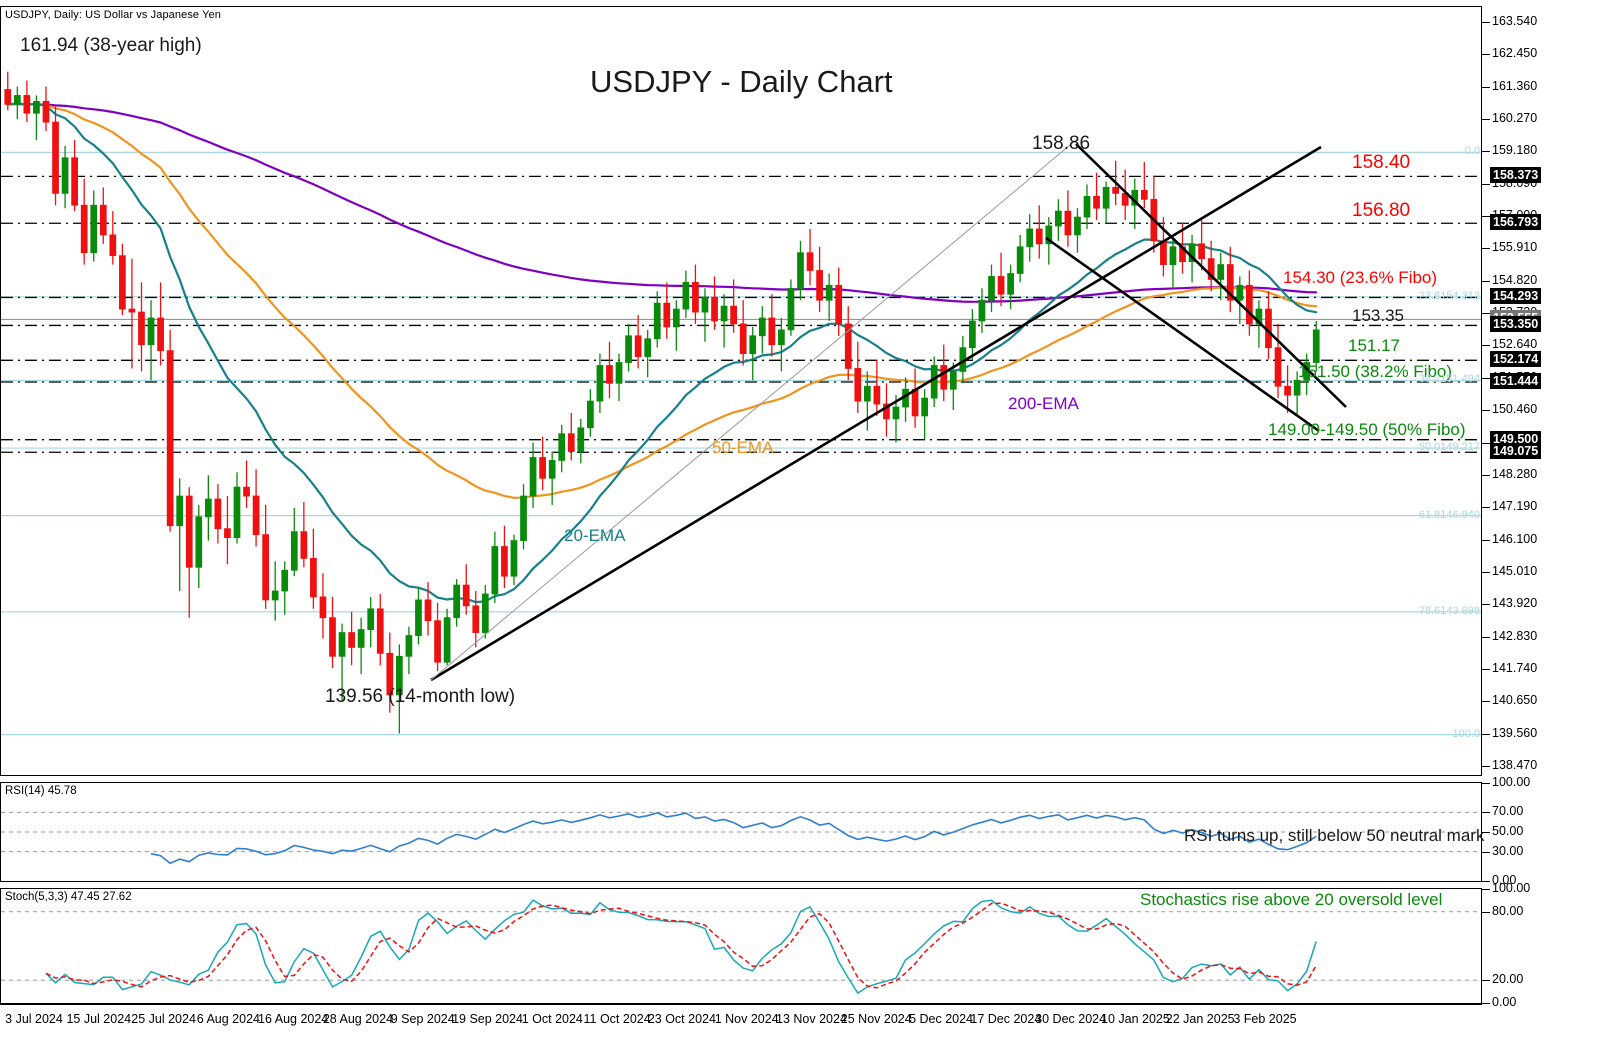  I want to click on stochastics-axis-tick-label: 80.00, so click(1508, 910).